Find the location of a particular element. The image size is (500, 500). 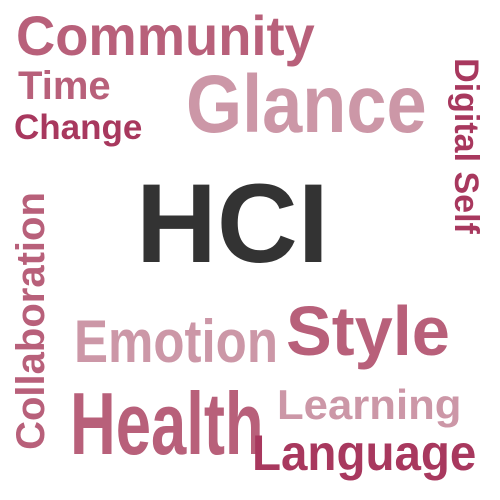

word-digital-self: Digital Self is located at coordinates (466, 146).